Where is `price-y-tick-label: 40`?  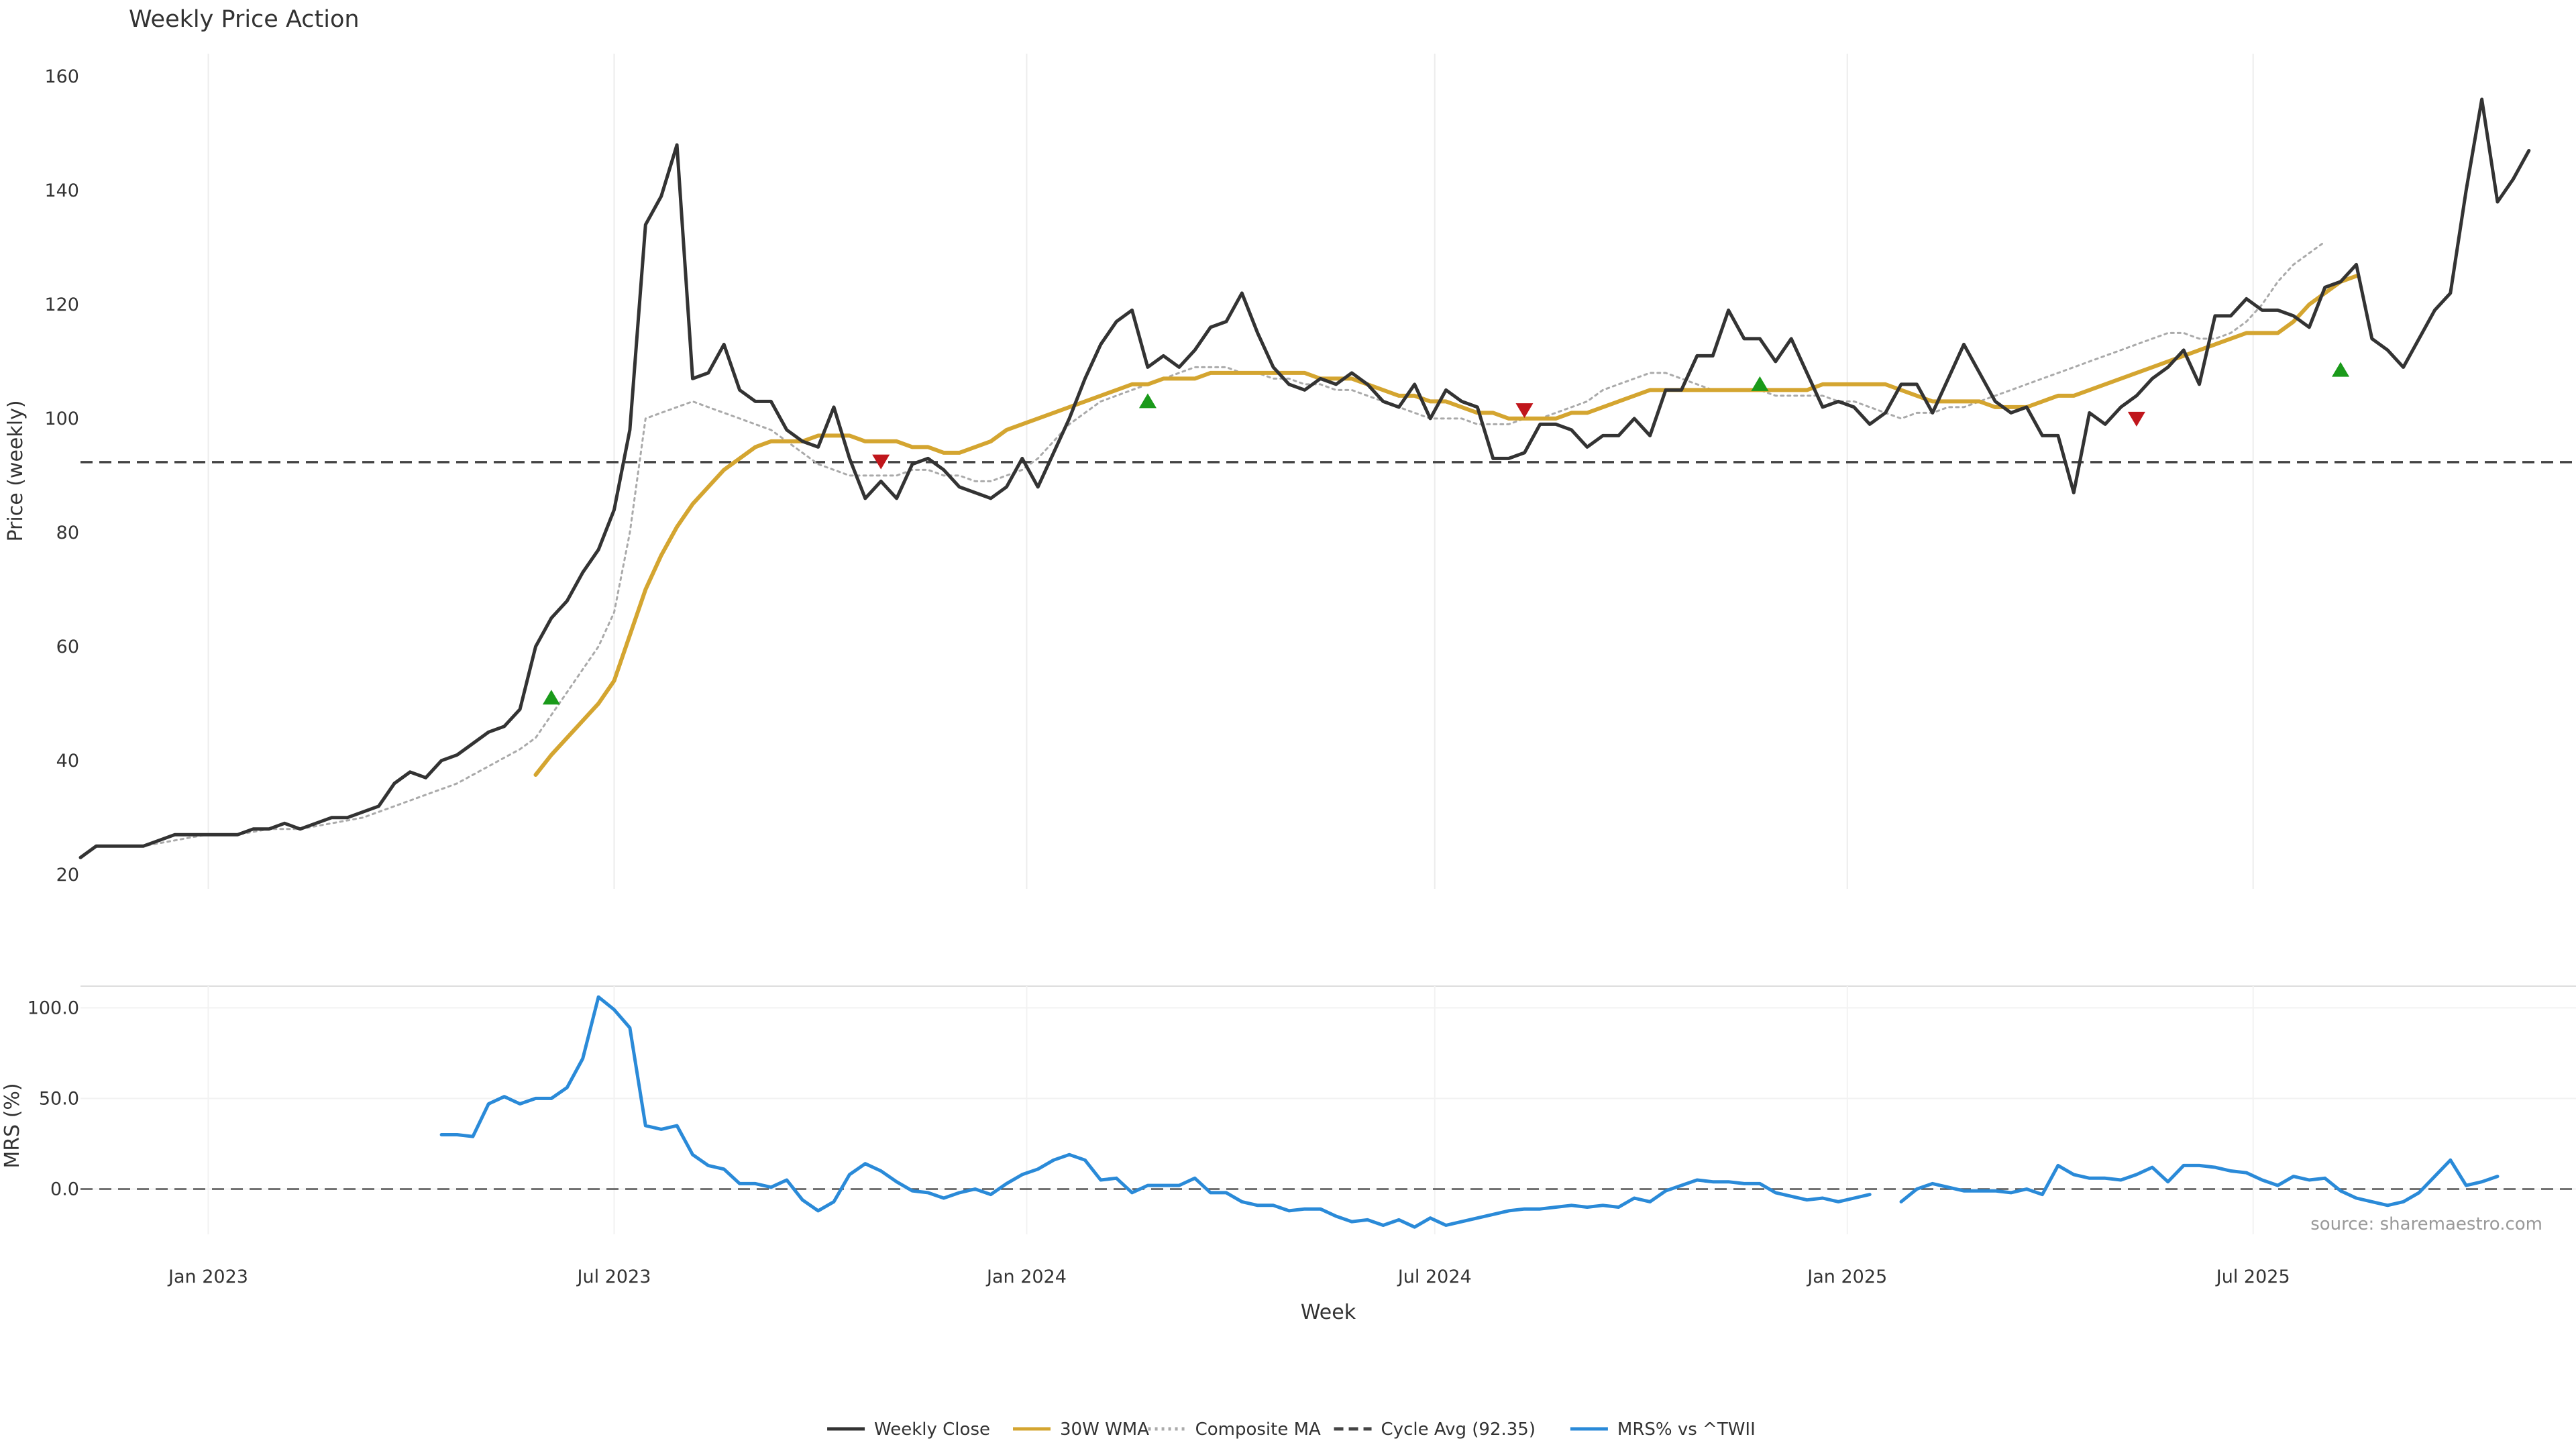 price-y-tick-label: 40 is located at coordinates (67, 761).